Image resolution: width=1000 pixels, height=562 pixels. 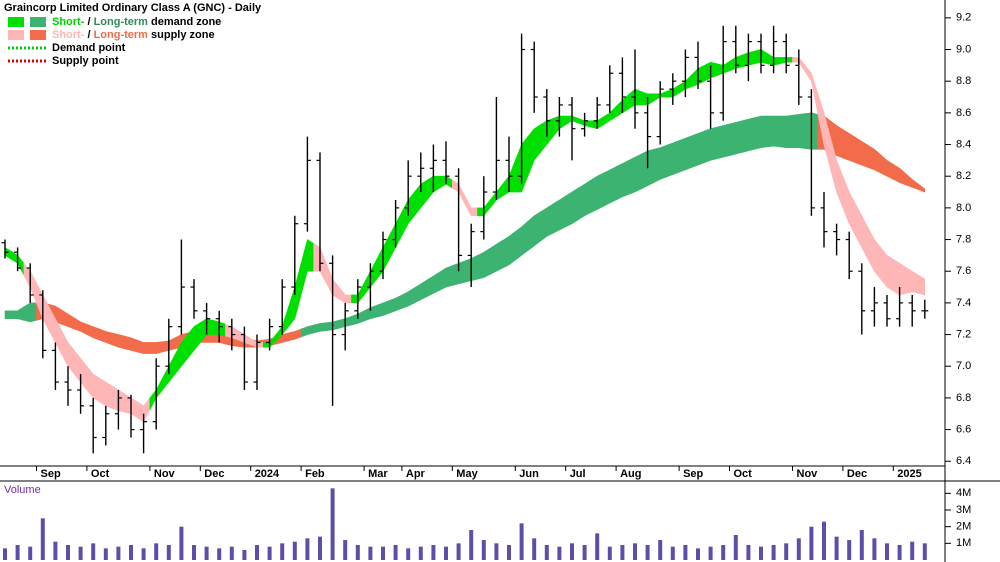 What do you see at coordinates (808, 474) in the screenshot?
I see `x-tick-label: Nov` at bounding box center [808, 474].